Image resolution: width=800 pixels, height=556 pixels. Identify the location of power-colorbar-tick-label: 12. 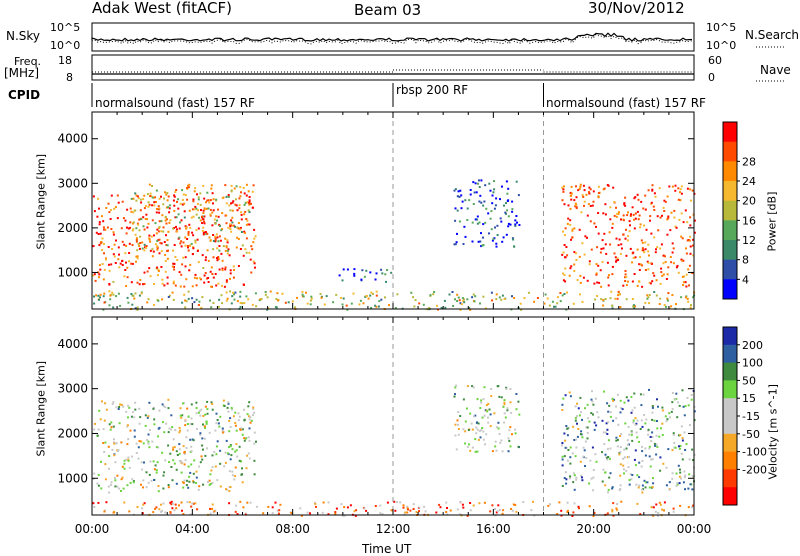
(749, 240).